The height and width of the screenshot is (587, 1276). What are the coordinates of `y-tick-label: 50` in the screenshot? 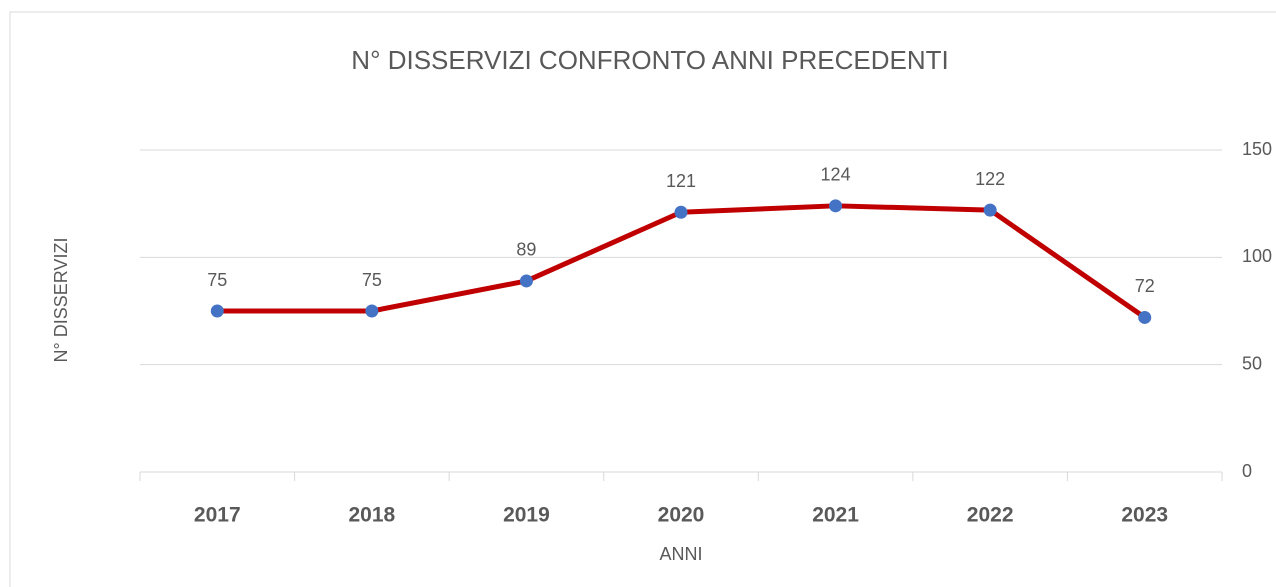 It's located at (1252, 363).